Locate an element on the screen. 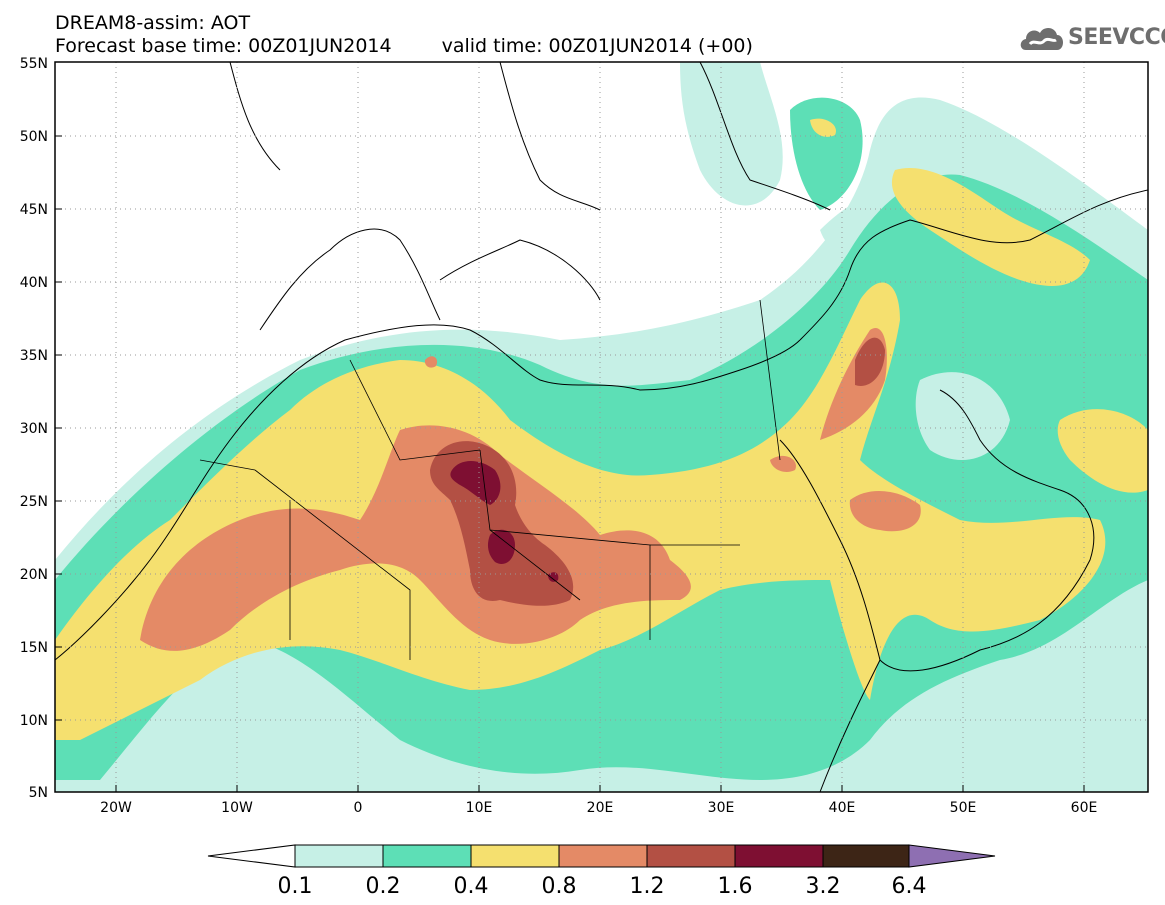  colorbar-labels: 0.1 0.2 0.4 0.8 1.2 1.6 3.2 6.4 is located at coordinates (602, 886).